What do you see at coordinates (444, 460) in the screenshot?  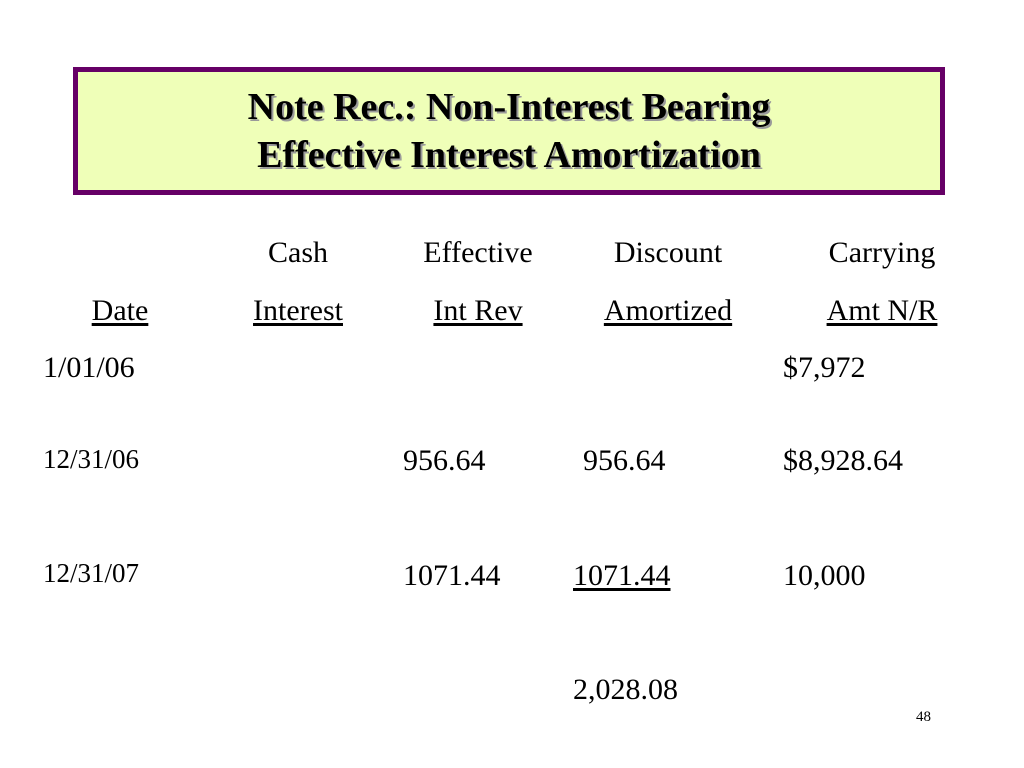 I see `row-effective-int-rev: 956.64` at bounding box center [444, 460].